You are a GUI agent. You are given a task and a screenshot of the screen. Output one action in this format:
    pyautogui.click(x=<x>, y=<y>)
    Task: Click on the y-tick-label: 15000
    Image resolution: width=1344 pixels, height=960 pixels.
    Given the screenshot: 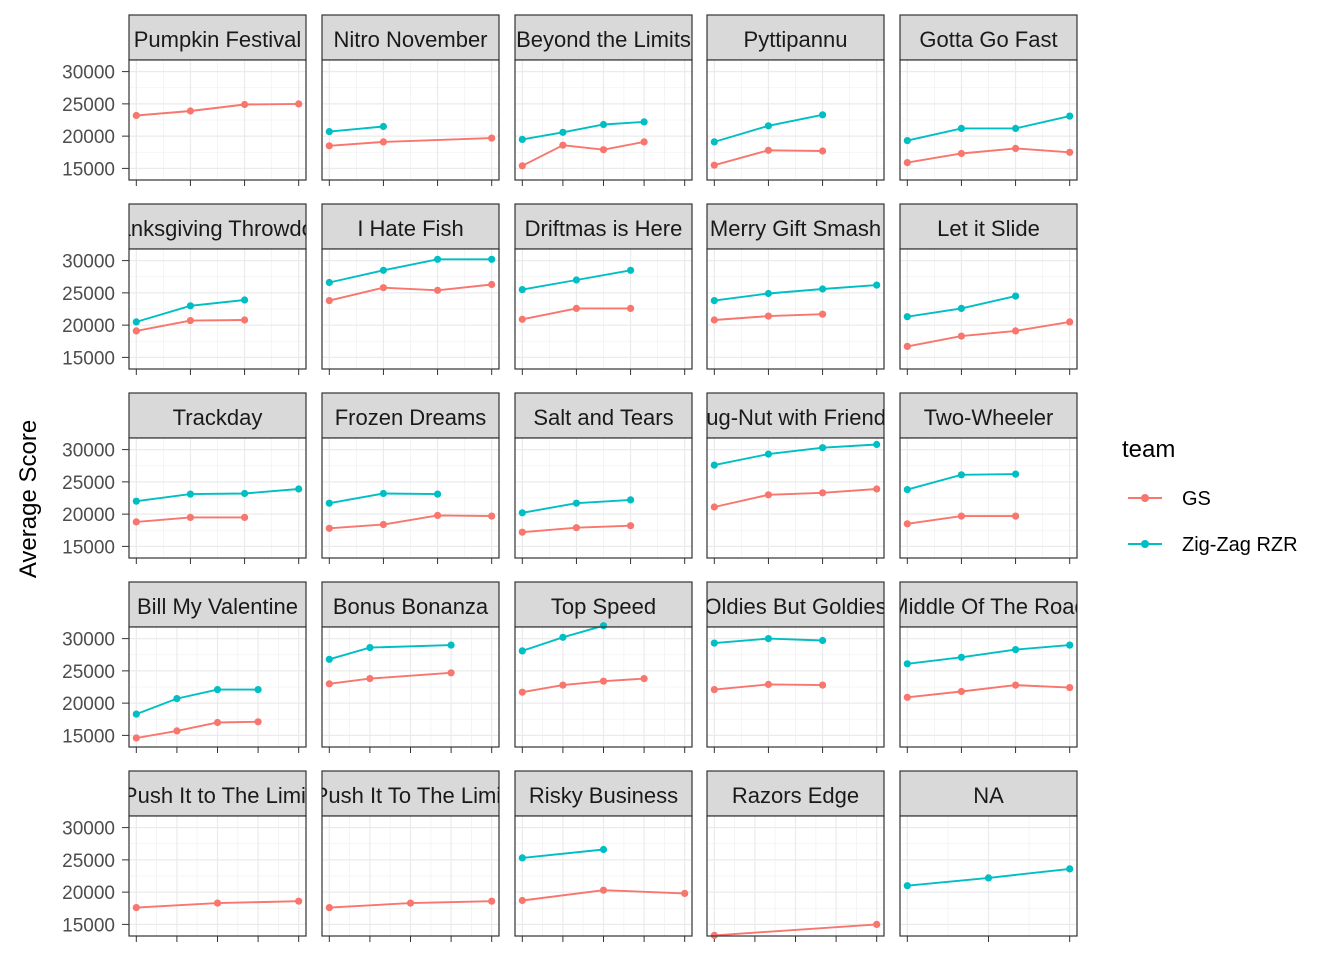 What is the action you would take?
    pyautogui.click(x=88, y=736)
    